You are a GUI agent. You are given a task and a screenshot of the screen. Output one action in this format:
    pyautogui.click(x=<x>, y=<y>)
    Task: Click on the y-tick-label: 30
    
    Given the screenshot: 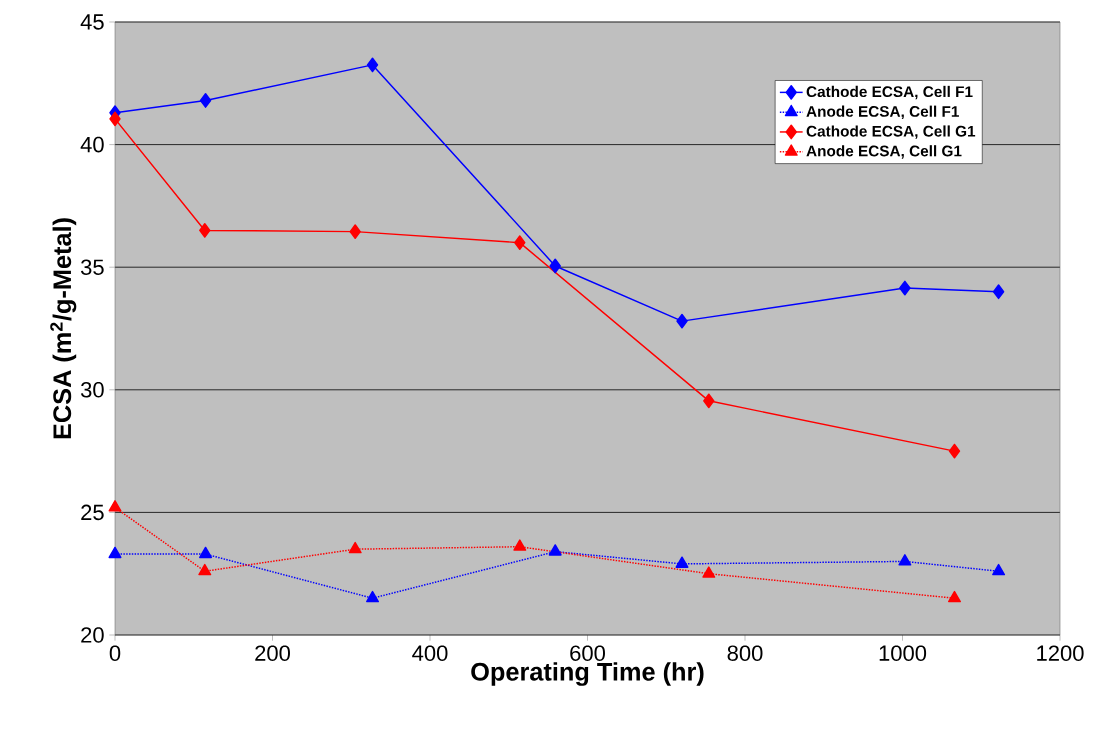 What is the action you would take?
    pyautogui.click(x=92, y=390)
    